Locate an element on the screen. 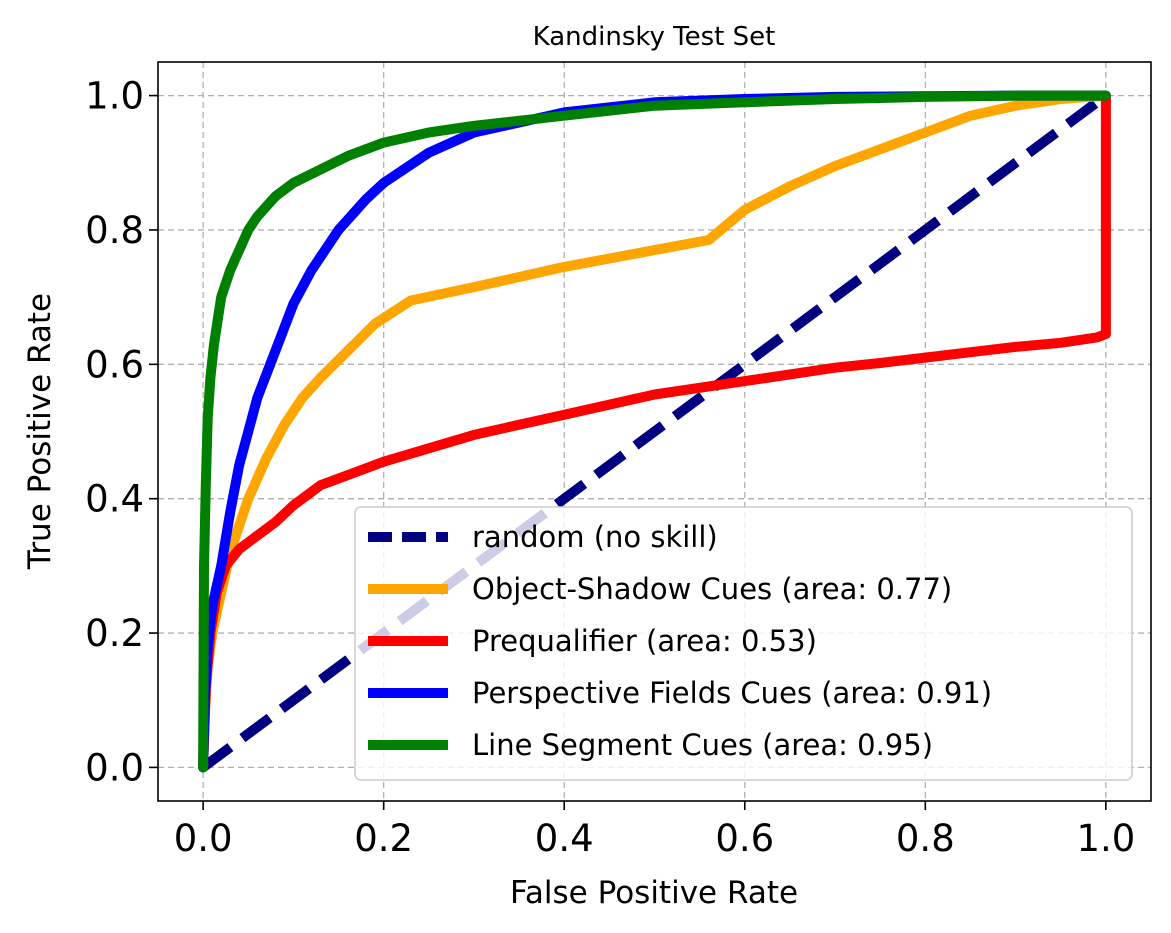 Image resolution: width=1171 pixels, height=933 pixels. y-tick-label: 0.4 is located at coordinates (114, 499).